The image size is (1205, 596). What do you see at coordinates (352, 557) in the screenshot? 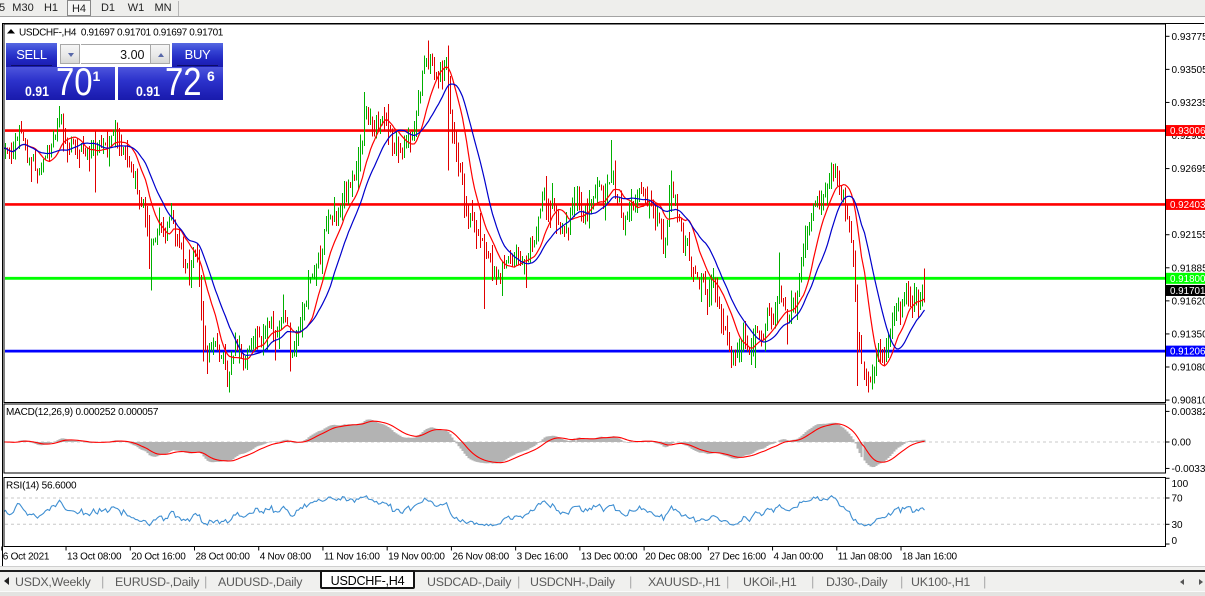
I see `svg-text: 11 Nov 16:00` at bounding box center [352, 557].